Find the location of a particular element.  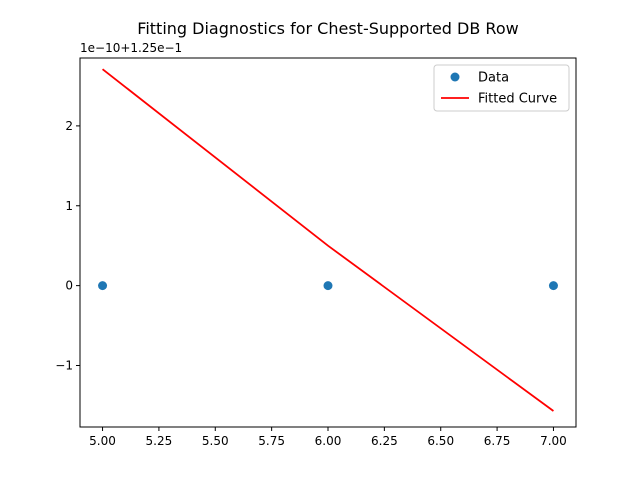

x-tick-label: 5.00 is located at coordinates (102, 441).